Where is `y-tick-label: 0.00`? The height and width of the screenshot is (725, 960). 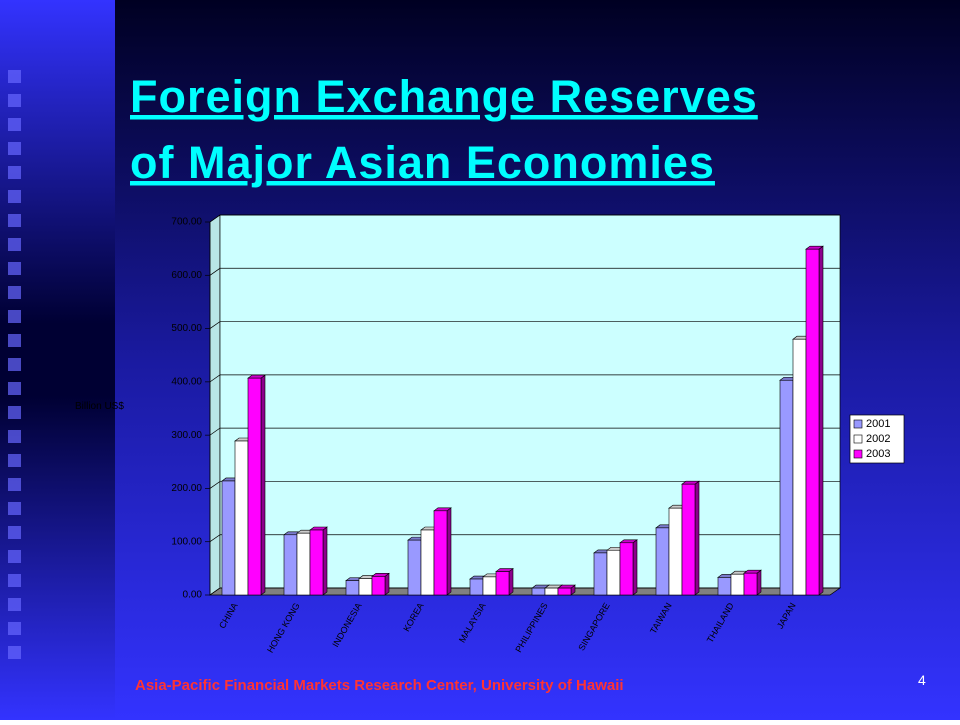
y-tick-label: 0.00 is located at coordinates (193, 595).